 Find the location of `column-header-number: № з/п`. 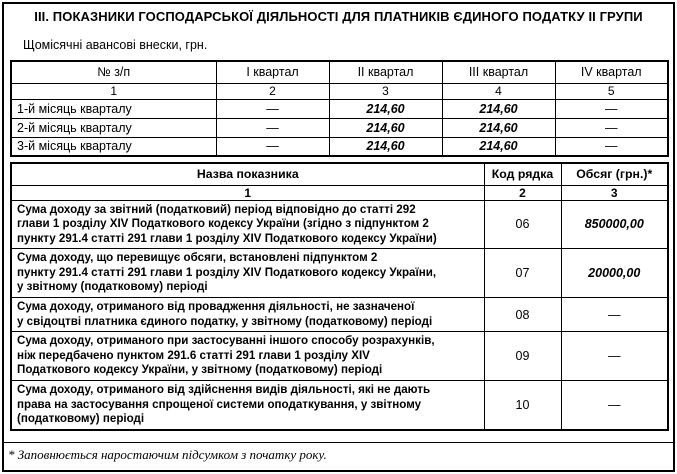

column-header-number: № з/п is located at coordinates (113, 72).